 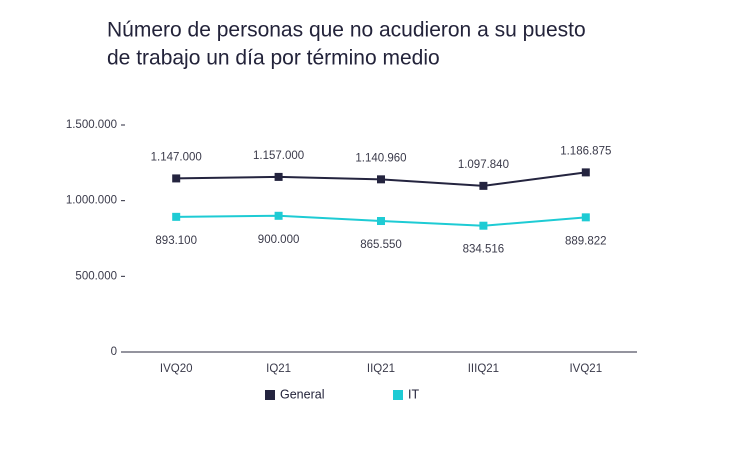 I want to click on y-tick-label: 500.000, so click(x=96, y=276).